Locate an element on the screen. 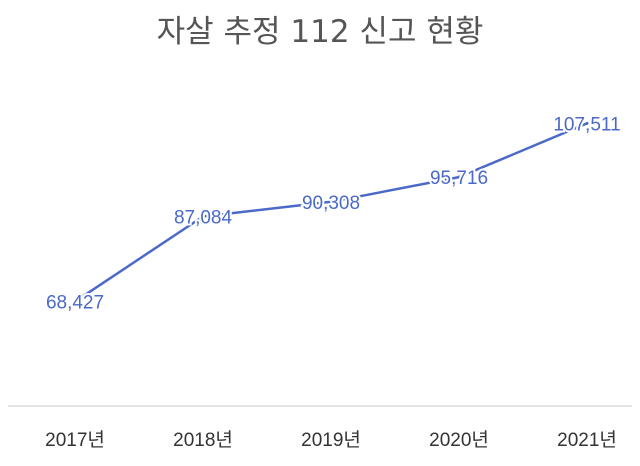 The width and height of the screenshot is (640, 466). data-label: 87,084 is located at coordinates (203, 217).